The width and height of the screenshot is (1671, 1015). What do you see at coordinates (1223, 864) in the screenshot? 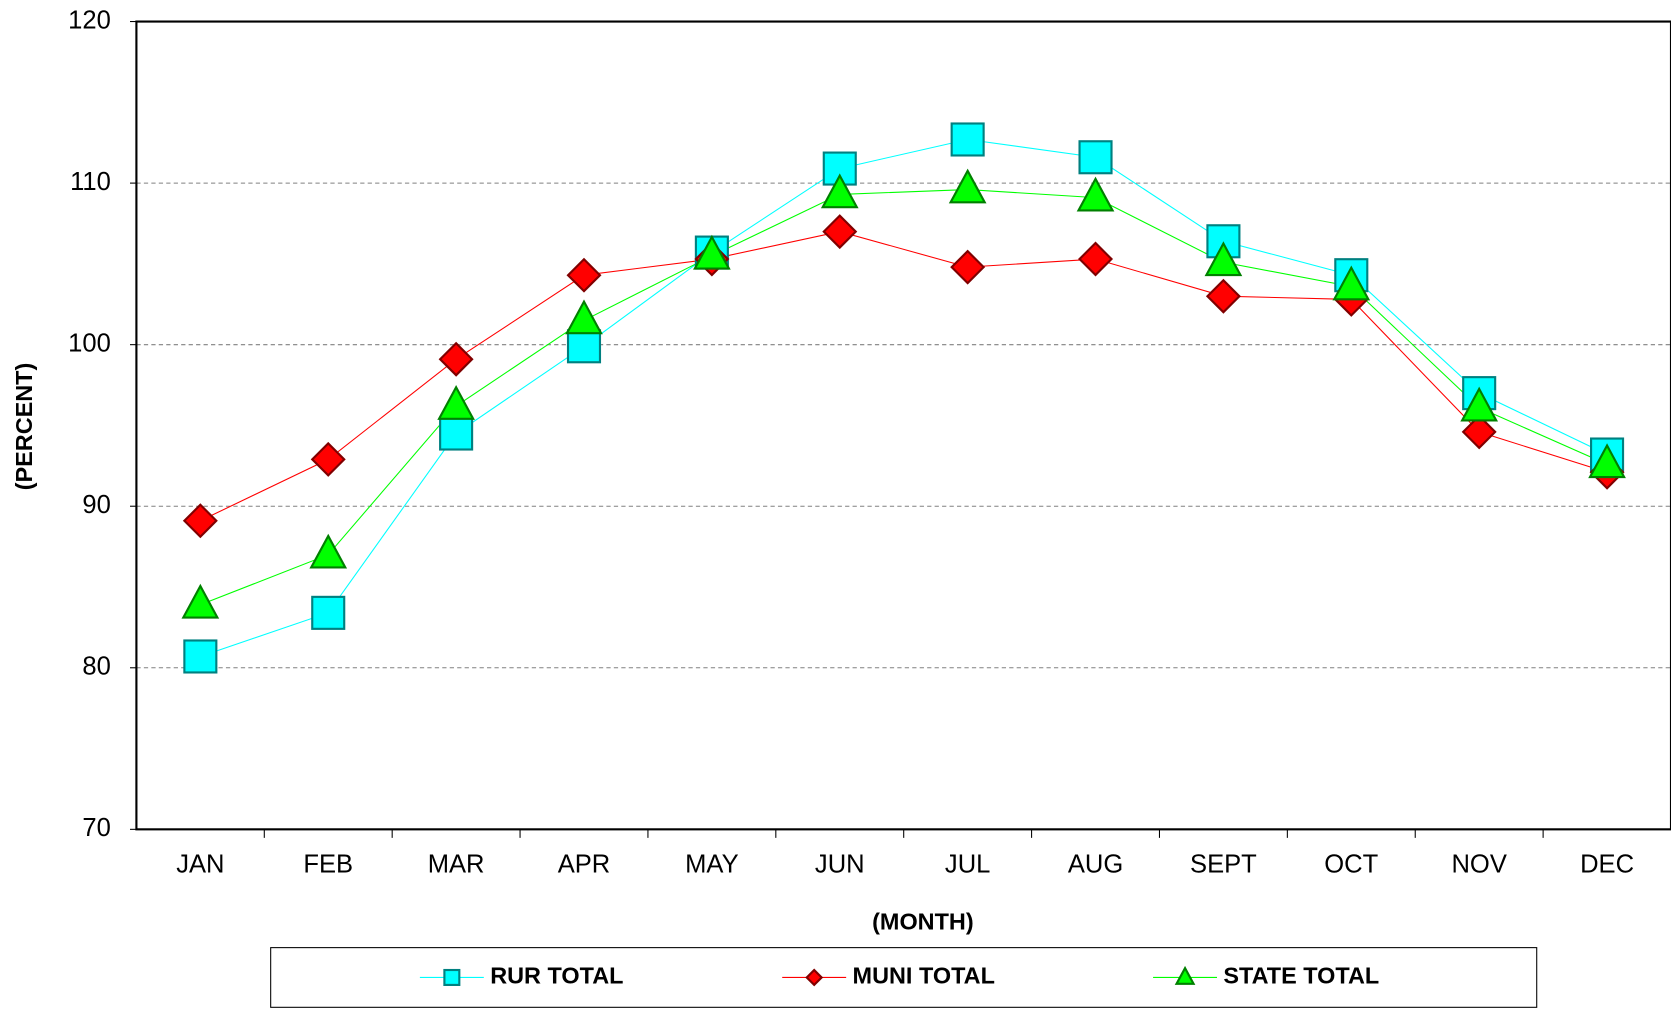
I see `x-tick-label: SEPT` at bounding box center [1223, 864].